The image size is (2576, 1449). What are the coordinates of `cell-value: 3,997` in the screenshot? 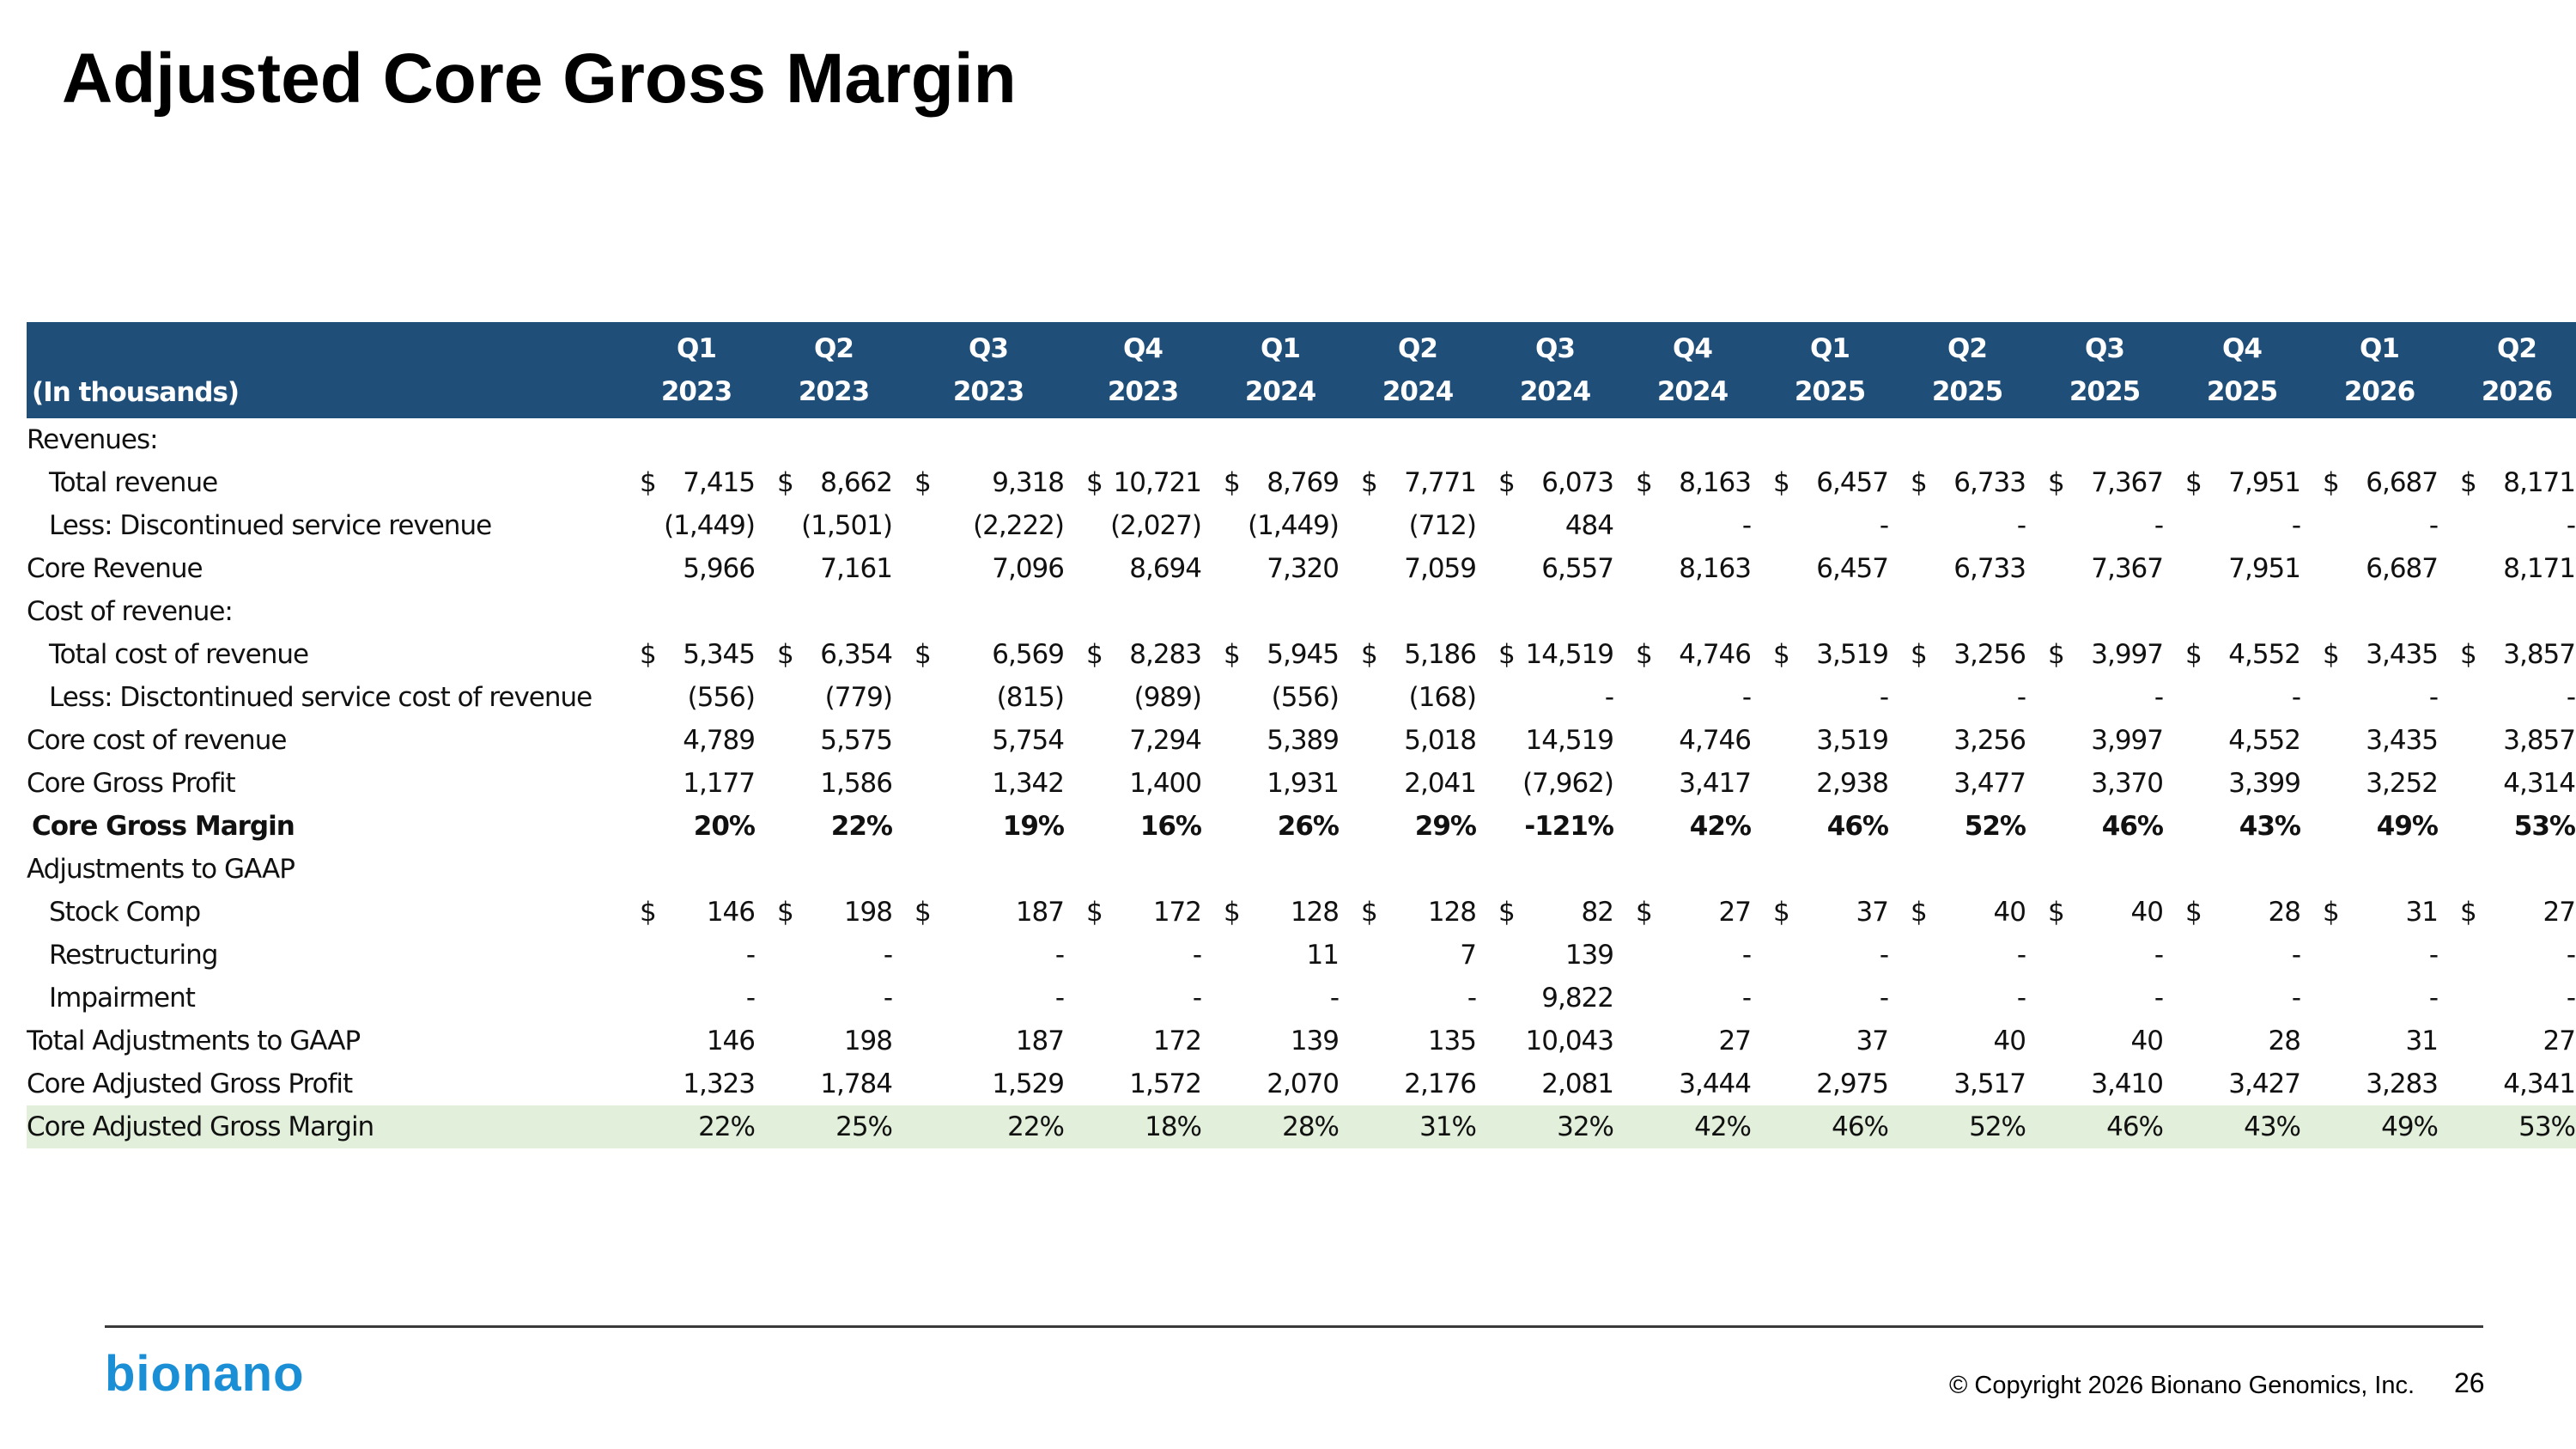 It's located at (2127, 654).